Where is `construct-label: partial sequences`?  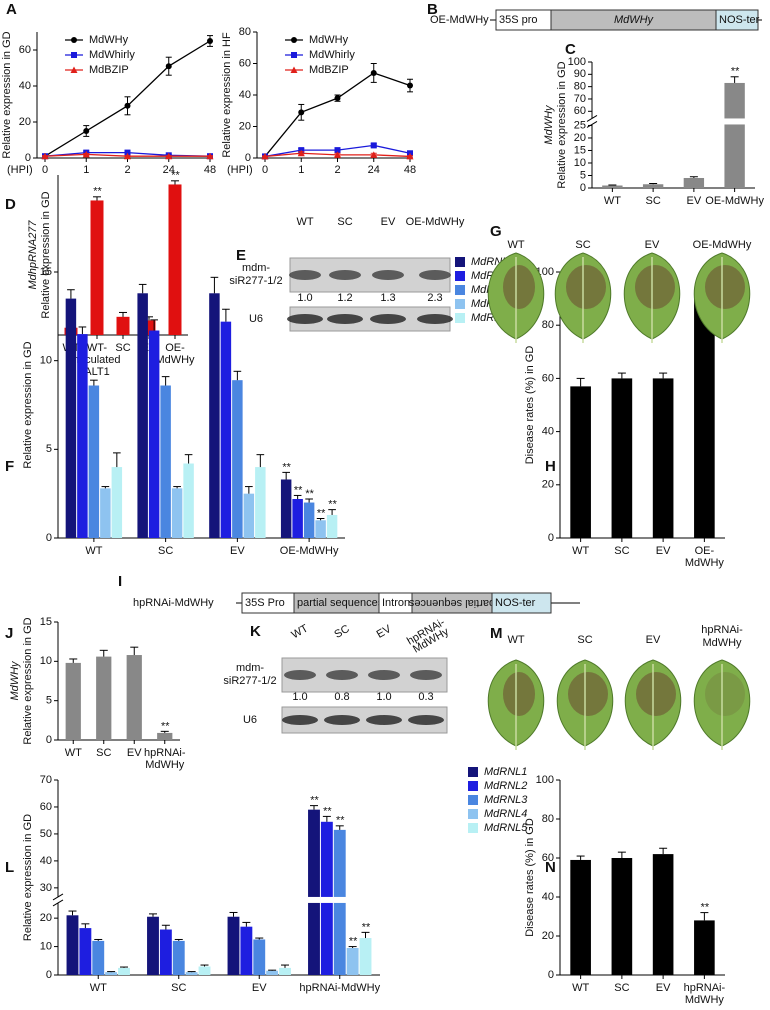 construct-label: partial sequences is located at coordinates (340, 603).